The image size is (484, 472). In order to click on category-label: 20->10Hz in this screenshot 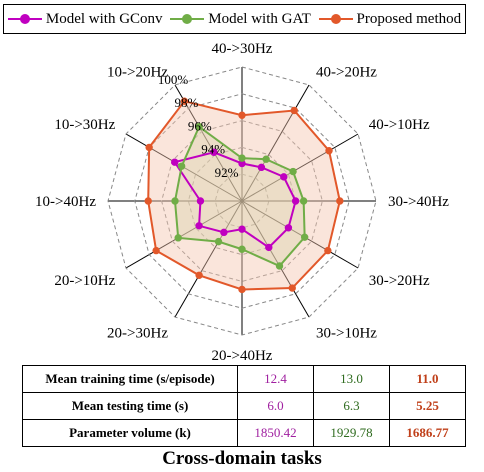, I will do `click(84, 281)`.